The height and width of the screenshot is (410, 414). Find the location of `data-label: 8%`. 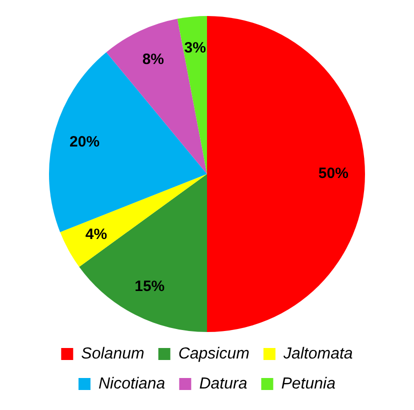

data-label: 8% is located at coordinates (153, 59).